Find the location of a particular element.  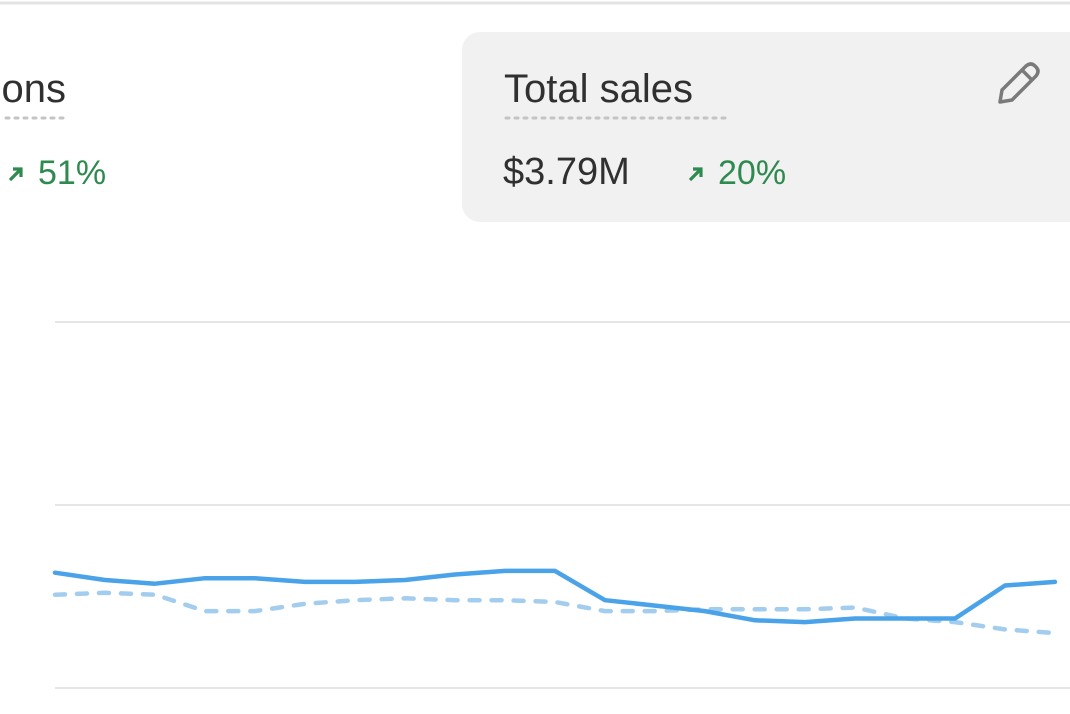

metric-value: $3.79M is located at coordinates (566, 172).